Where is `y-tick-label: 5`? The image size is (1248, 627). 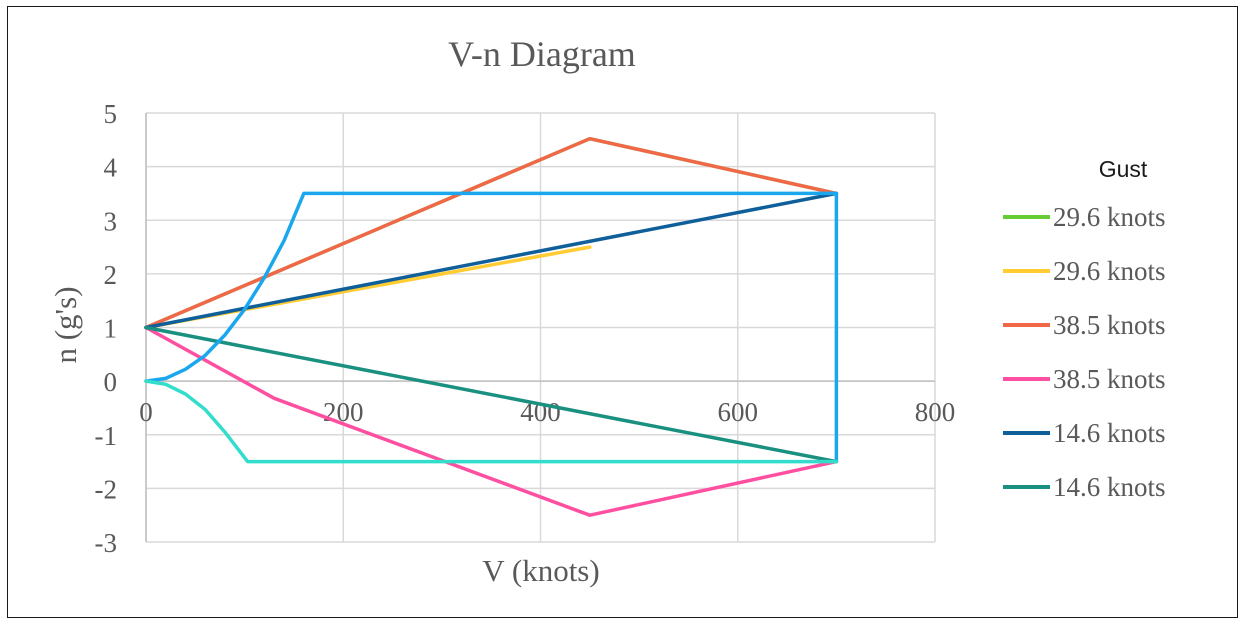 y-tick-label: 5 is located at coordinates (111, 114).